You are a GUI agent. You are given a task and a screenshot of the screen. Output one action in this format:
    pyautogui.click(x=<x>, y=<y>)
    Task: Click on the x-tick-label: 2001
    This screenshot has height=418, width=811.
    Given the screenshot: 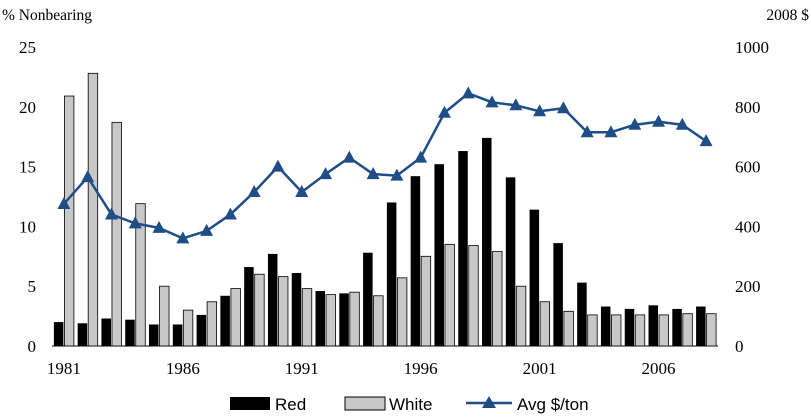 What is the action you would take?
    pyautogui.click(x=540, y=368)
    